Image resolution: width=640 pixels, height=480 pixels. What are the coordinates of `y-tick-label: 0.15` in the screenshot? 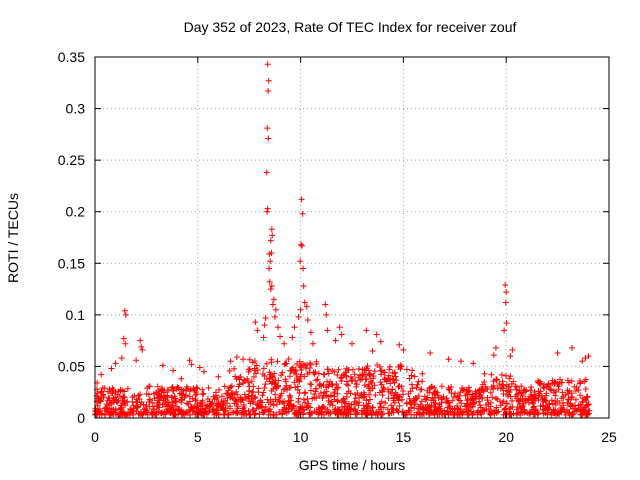 It's located at (71, 263).